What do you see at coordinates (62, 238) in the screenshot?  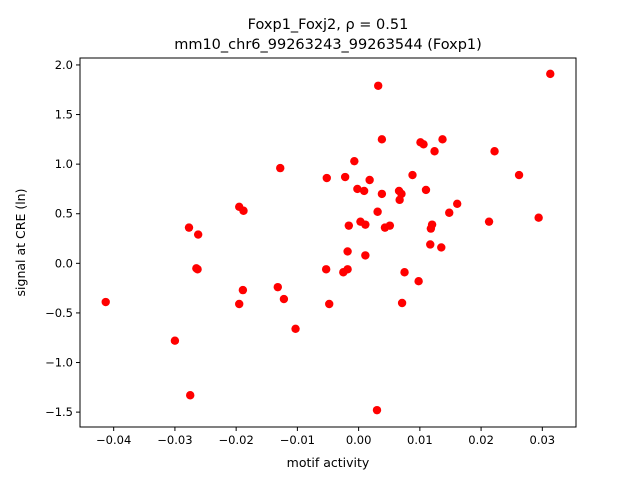 I see `y-axis-ticks: −1.5 −1.0 −0.5 0.0 0.5 1.0 1.5 2.0` at bounding box center [62, 238].